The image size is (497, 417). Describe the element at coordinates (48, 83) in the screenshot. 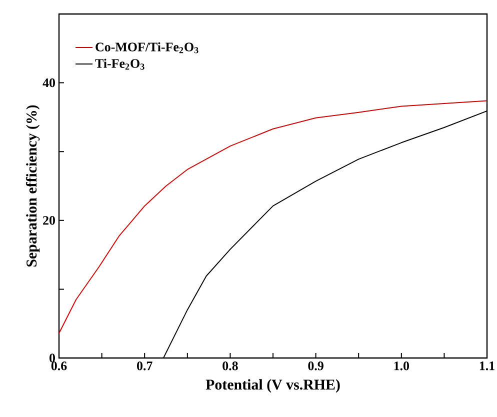

I see `y-tick-label: 40` at that location.